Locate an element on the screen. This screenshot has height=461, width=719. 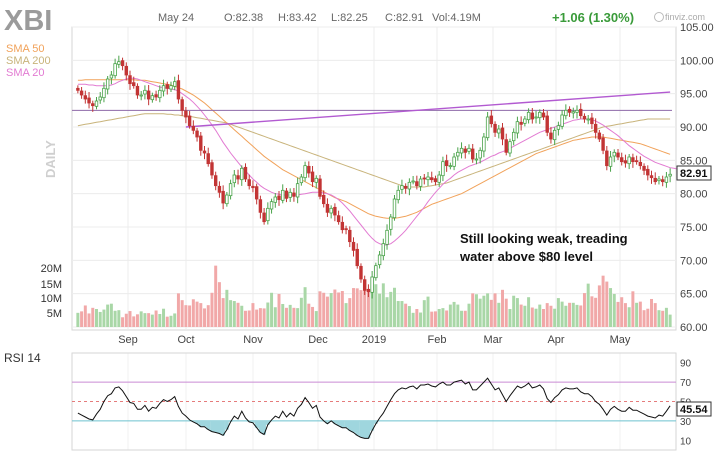
time-tick-label: Oct is located at coordinates (185, 340).